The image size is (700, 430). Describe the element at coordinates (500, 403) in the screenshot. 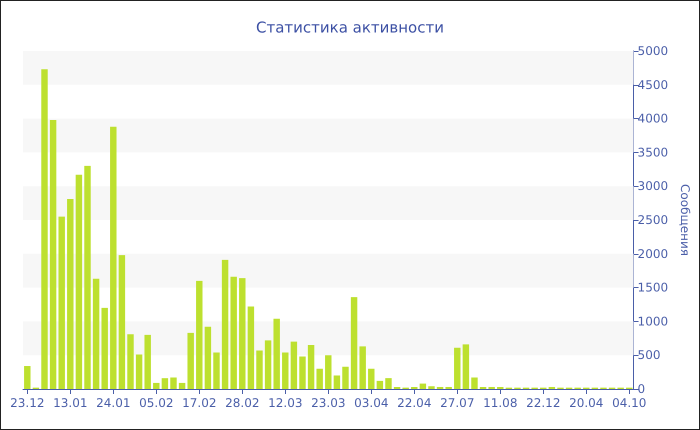

I see `x-tick-label: 11.08` at that location.